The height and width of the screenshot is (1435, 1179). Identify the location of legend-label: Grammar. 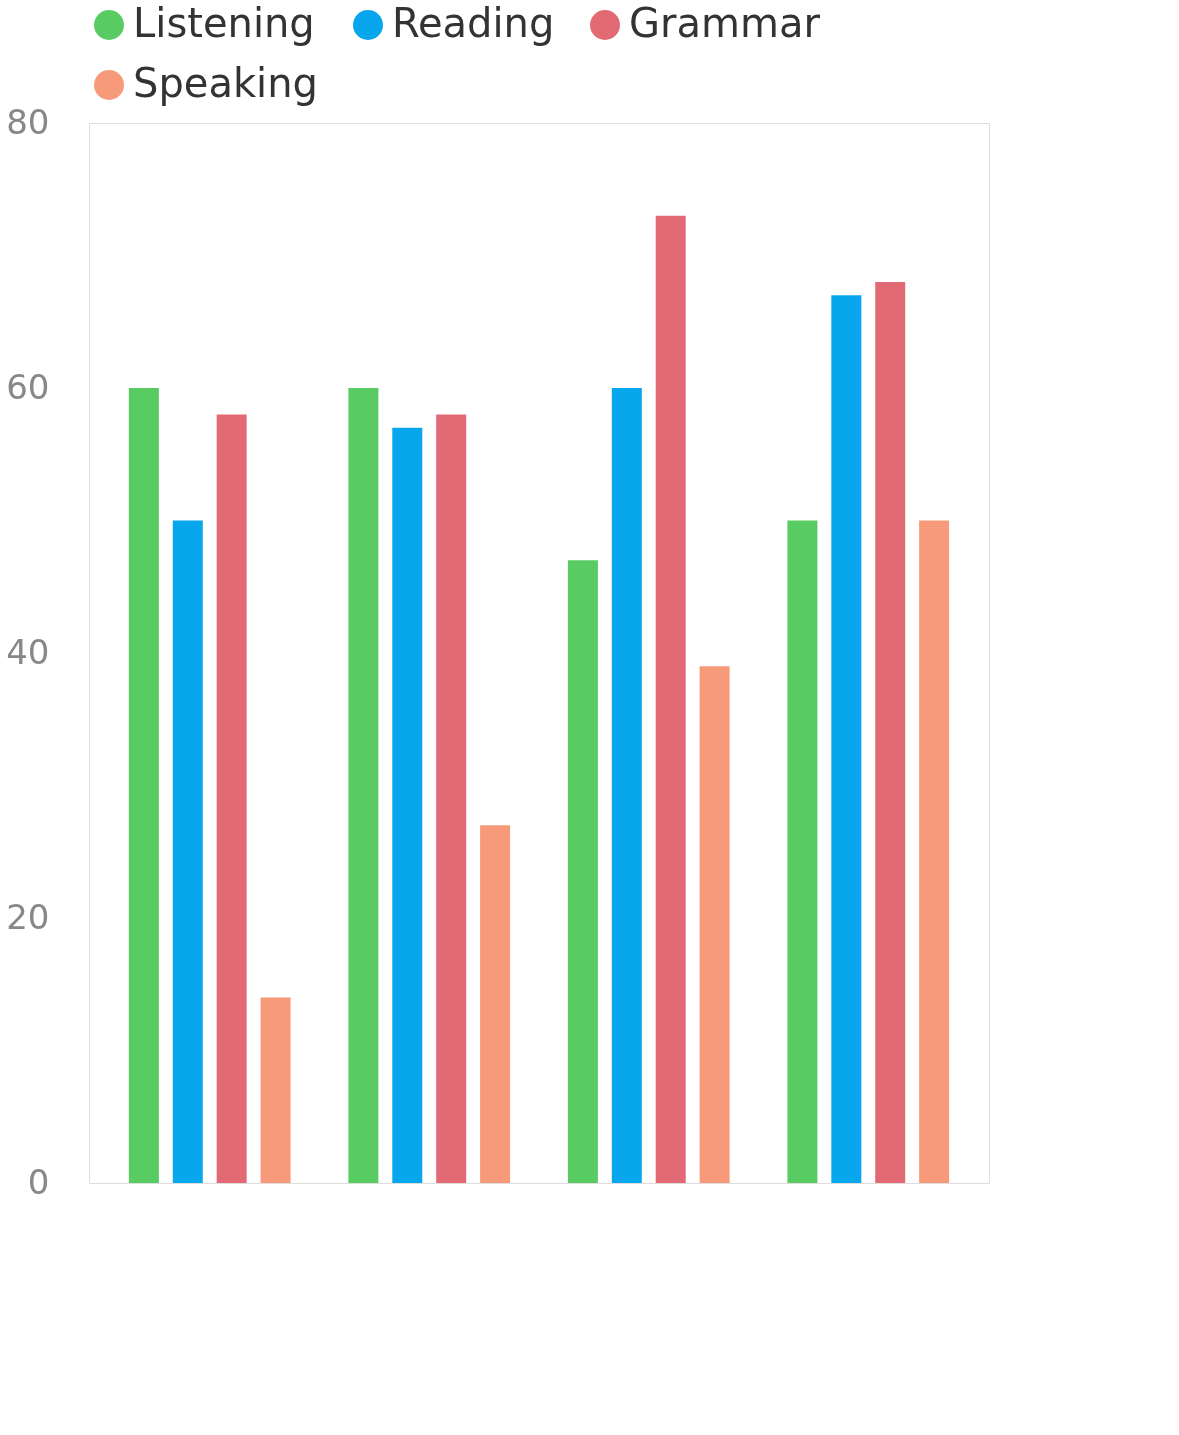
(725, 23).